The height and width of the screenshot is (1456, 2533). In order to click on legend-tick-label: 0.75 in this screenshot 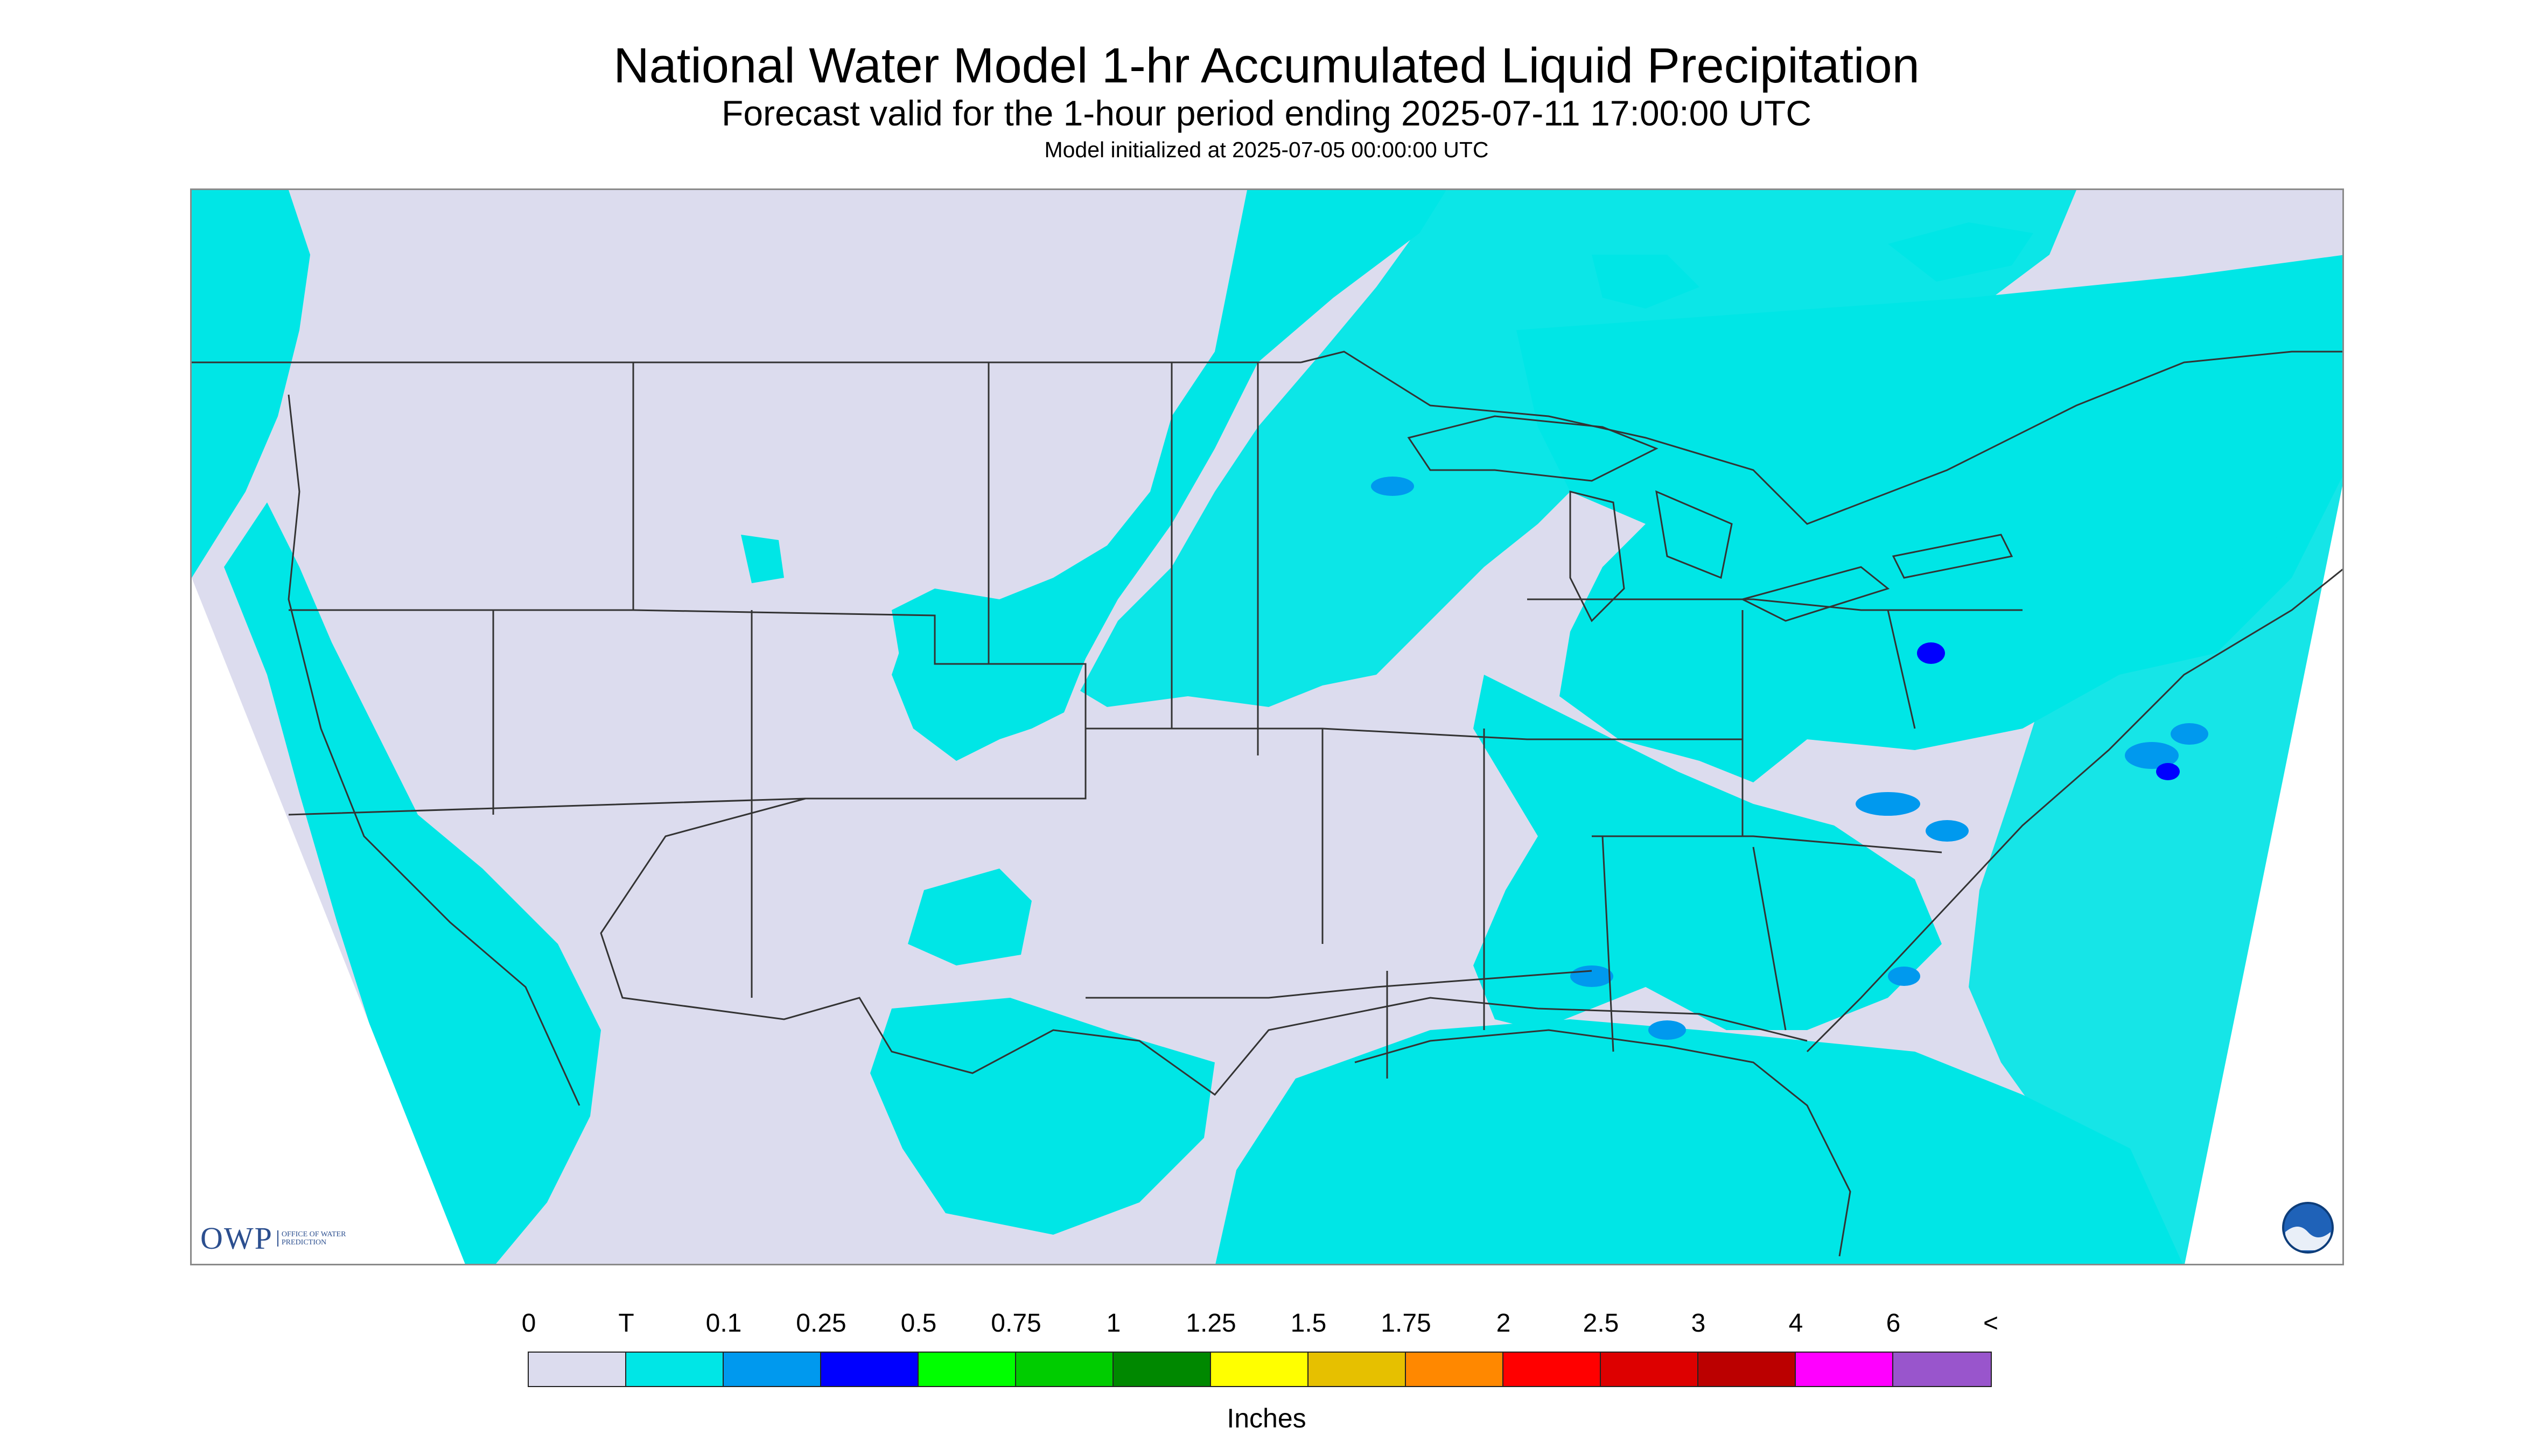, I will do `click(1016, 1323)`.